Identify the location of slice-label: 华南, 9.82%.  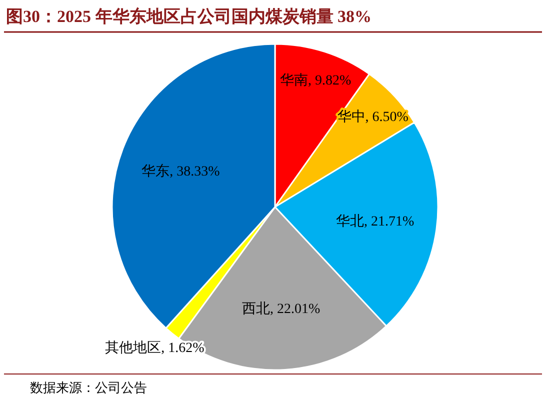
(316, 80).